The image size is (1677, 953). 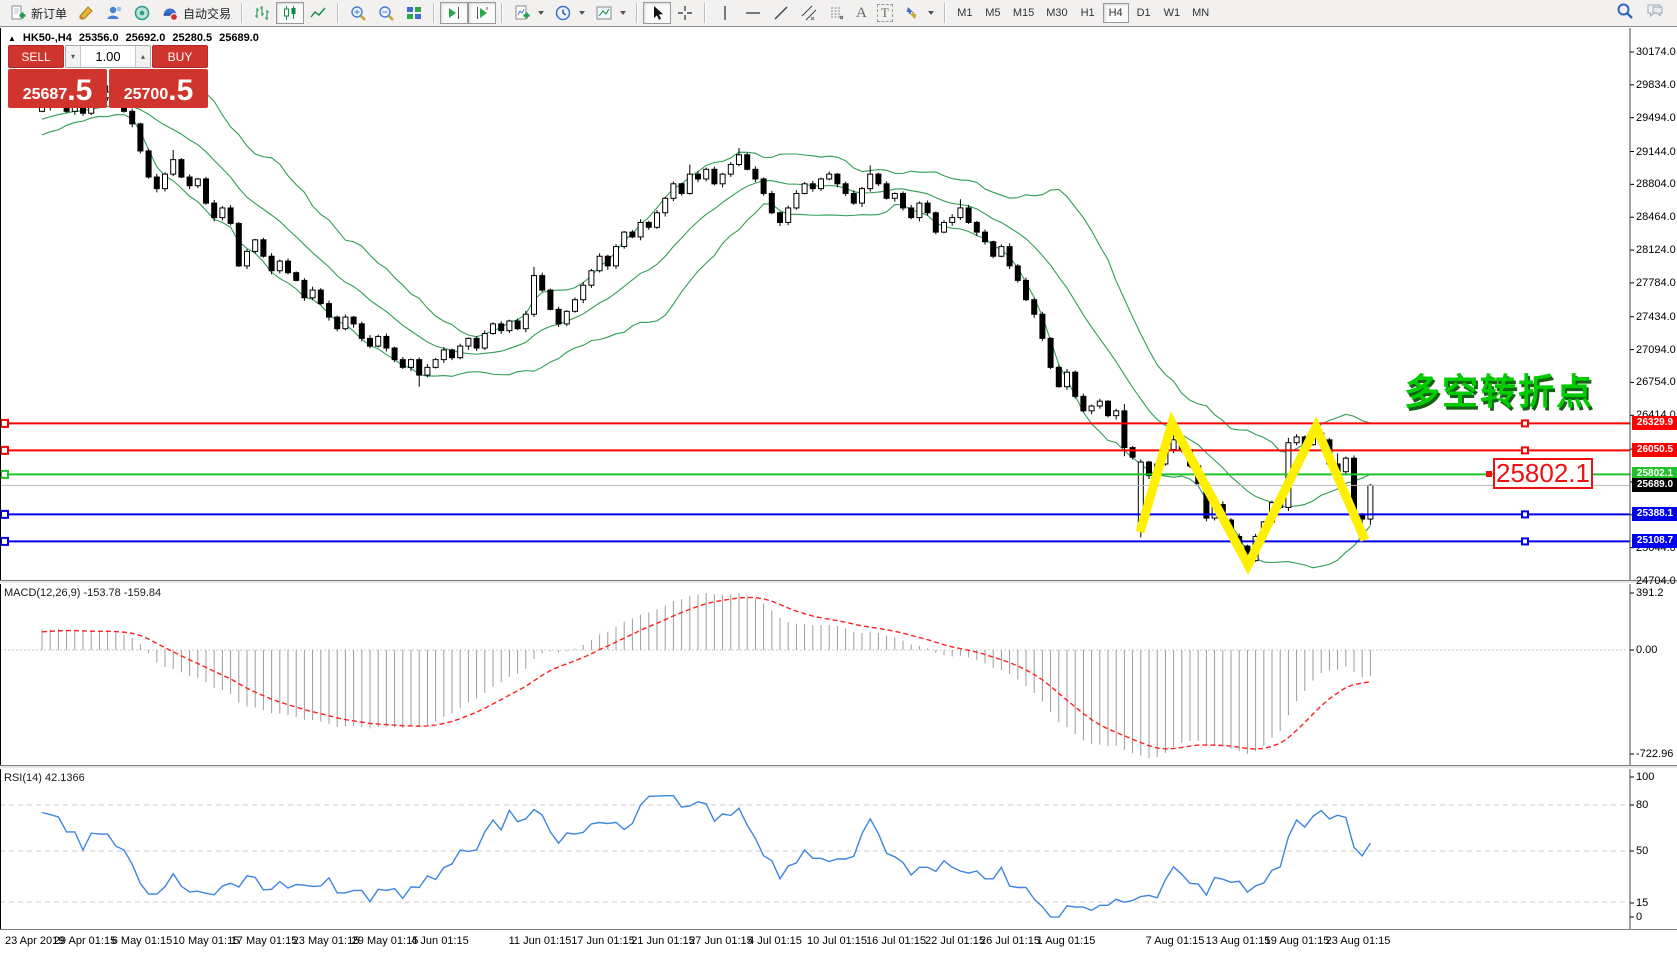 I want to click on sell-price-button: 25687.5, so click(x=57, y=88).